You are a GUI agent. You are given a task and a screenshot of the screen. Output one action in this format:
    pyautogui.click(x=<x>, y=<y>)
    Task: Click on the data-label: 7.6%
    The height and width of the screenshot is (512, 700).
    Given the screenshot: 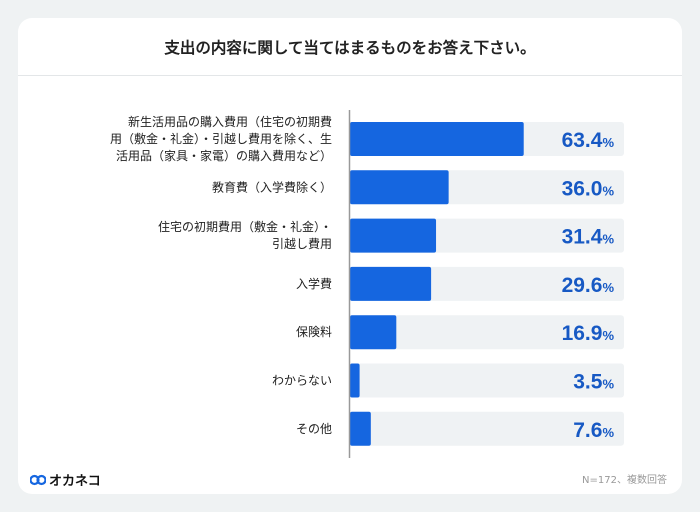 What is the action you would take?
    pyautogui.click(x=593, y=430)
    